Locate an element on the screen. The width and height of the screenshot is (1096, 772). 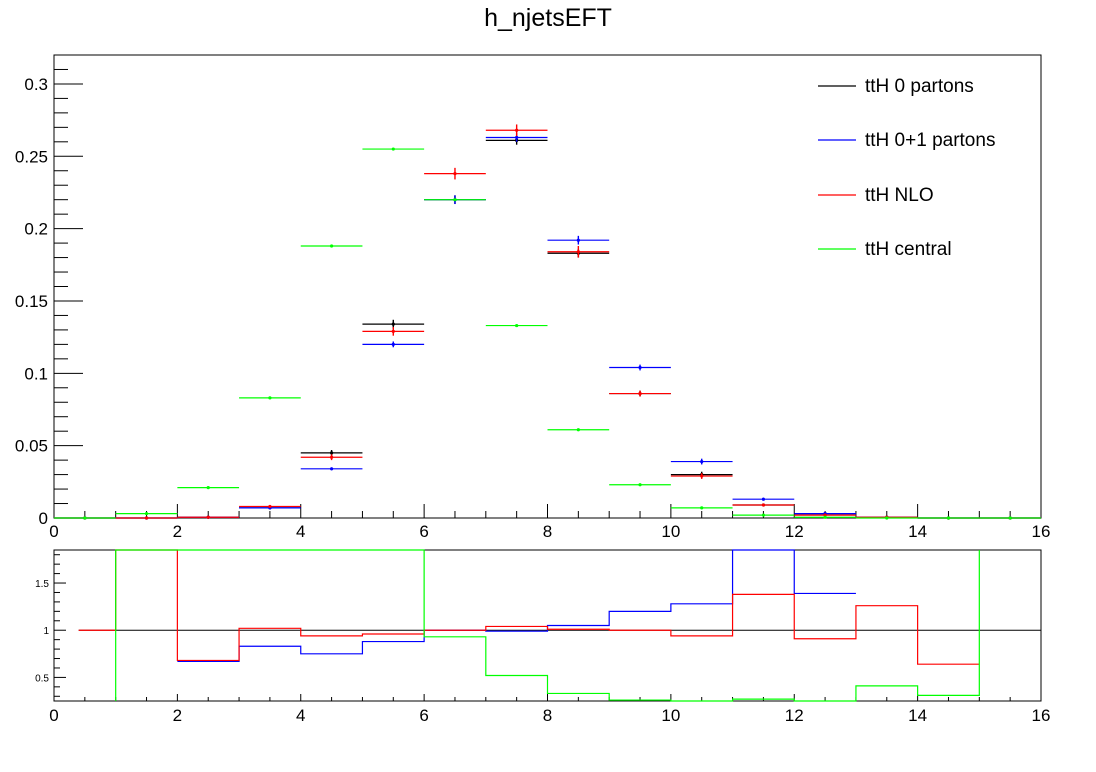
x-tick-label: 6 is located at coordinates (423, 531).